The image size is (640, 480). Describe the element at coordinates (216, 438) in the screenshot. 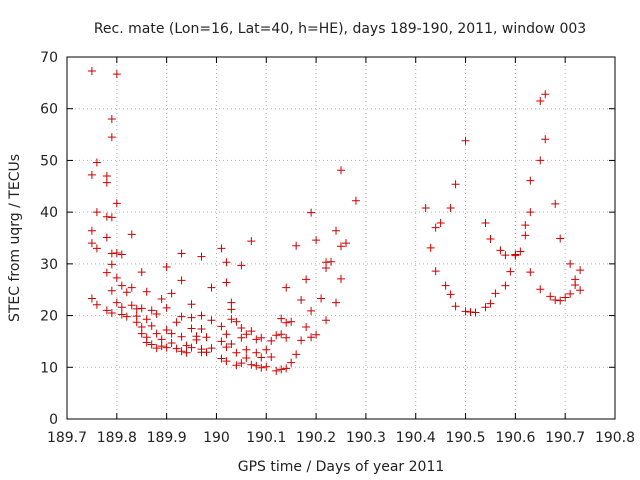

I see `x-tick-label: 190` at that location.